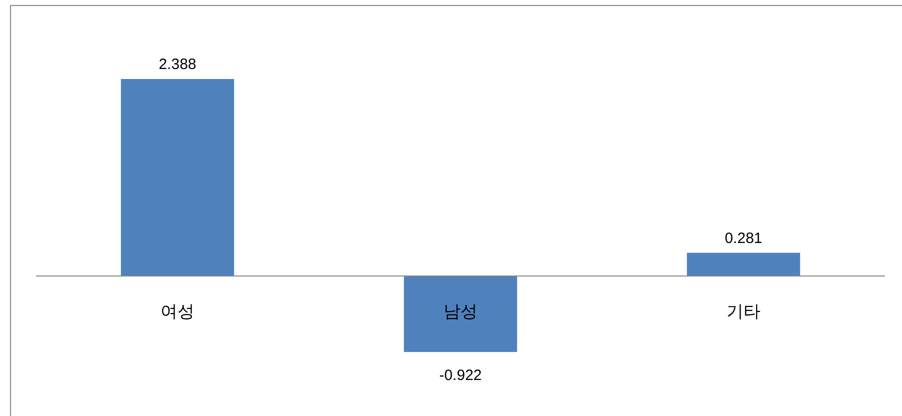 This screenshot has width=902, height=416. I want to click on data-label: -0.922, so click(460, 375).